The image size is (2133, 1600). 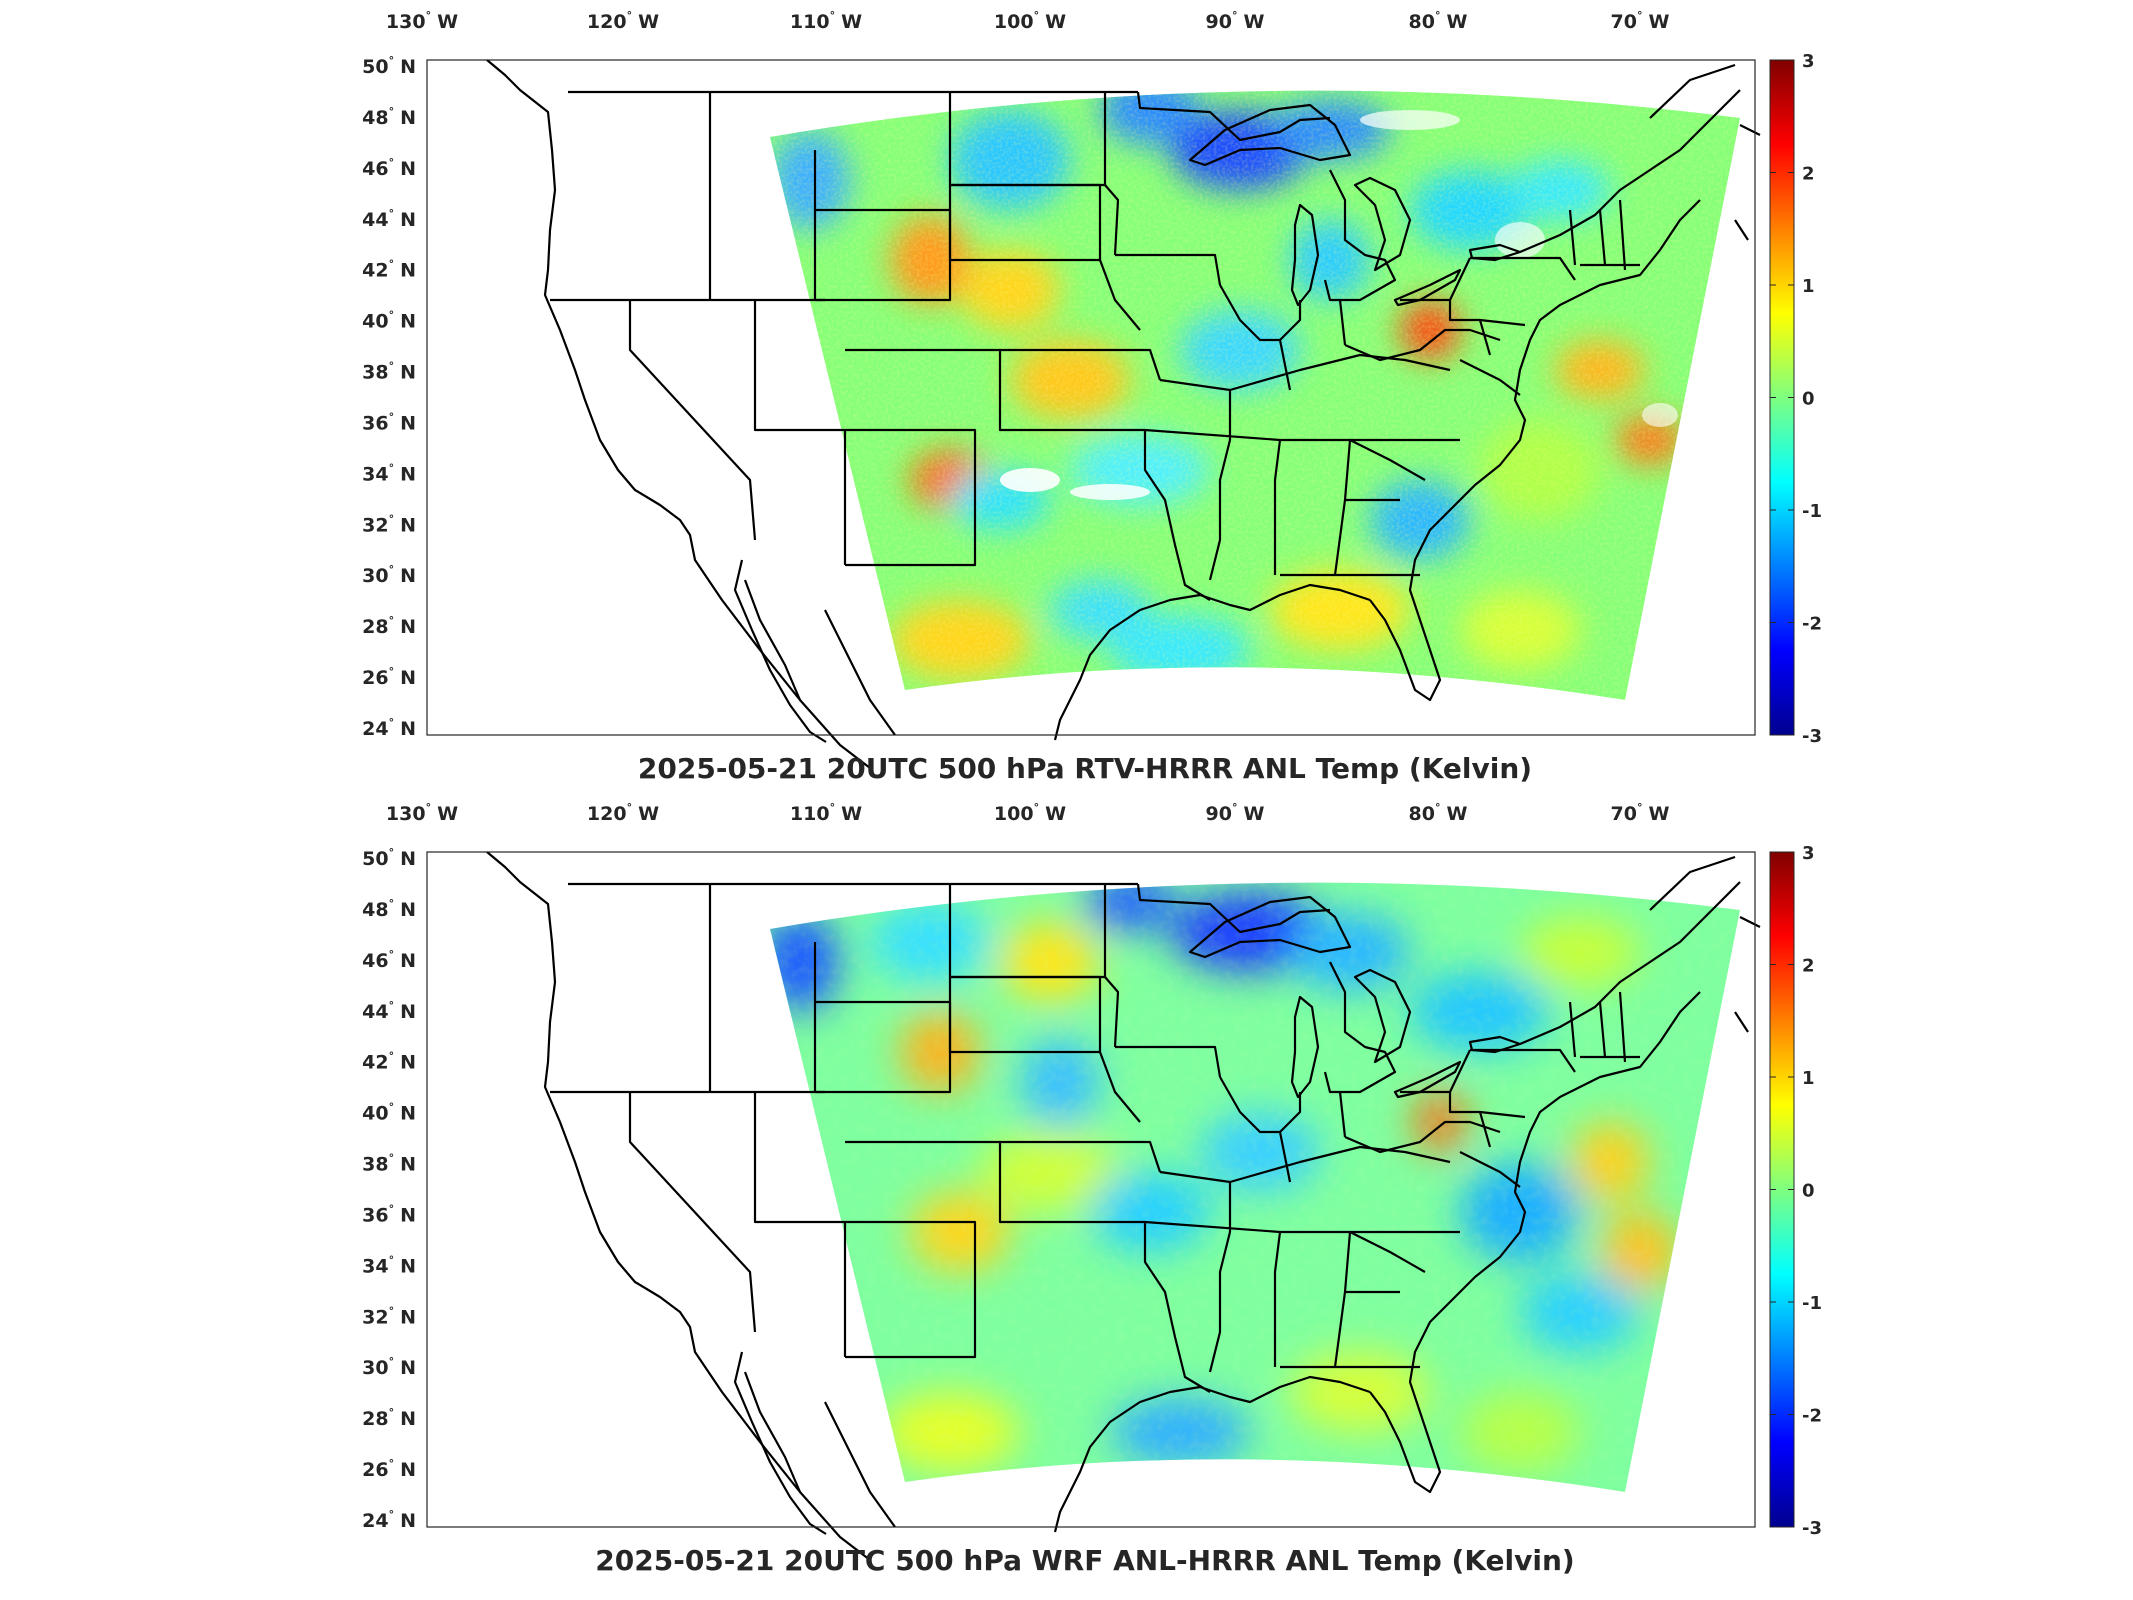 I want to click on lat-label-42: 42° N, so click(x=389, y=1062).